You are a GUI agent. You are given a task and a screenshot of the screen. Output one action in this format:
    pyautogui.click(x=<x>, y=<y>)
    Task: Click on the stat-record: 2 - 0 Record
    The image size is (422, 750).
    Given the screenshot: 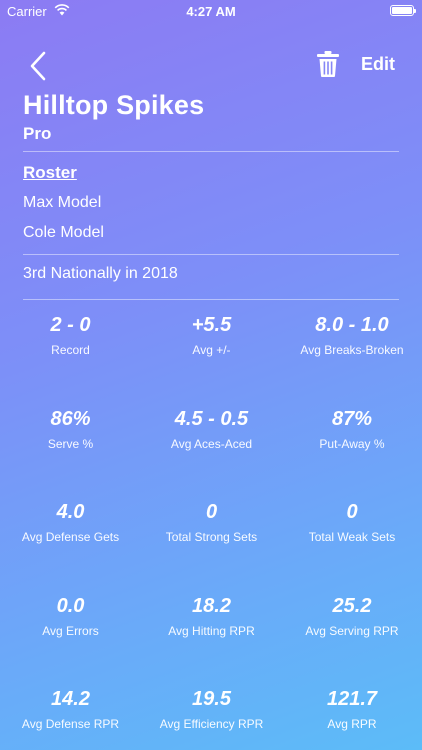 What is the action you would take?
    pyautogui.click(x=70, y=358)
    